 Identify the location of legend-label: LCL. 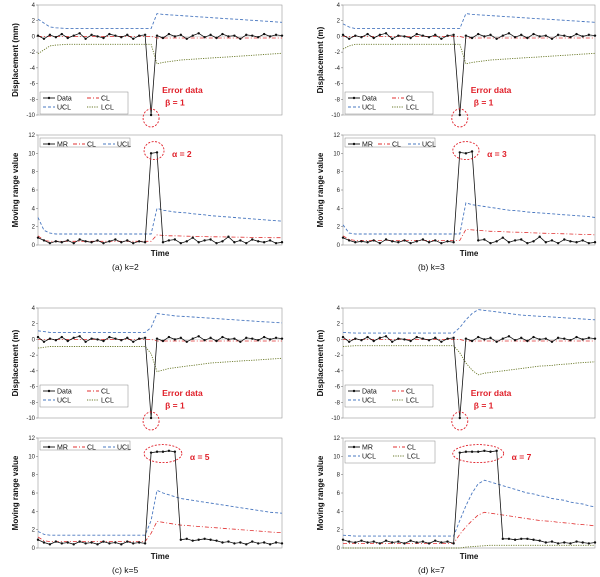
(412, 400).